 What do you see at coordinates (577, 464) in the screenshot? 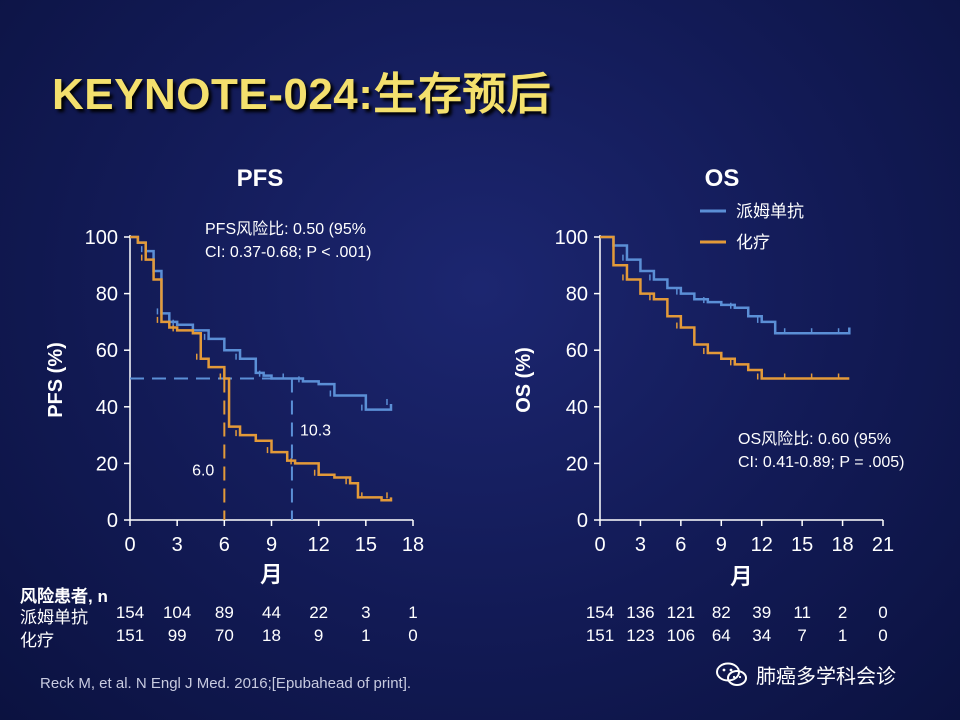
I see `os-y-tick-label: 20` at bounding box center [577, 464].